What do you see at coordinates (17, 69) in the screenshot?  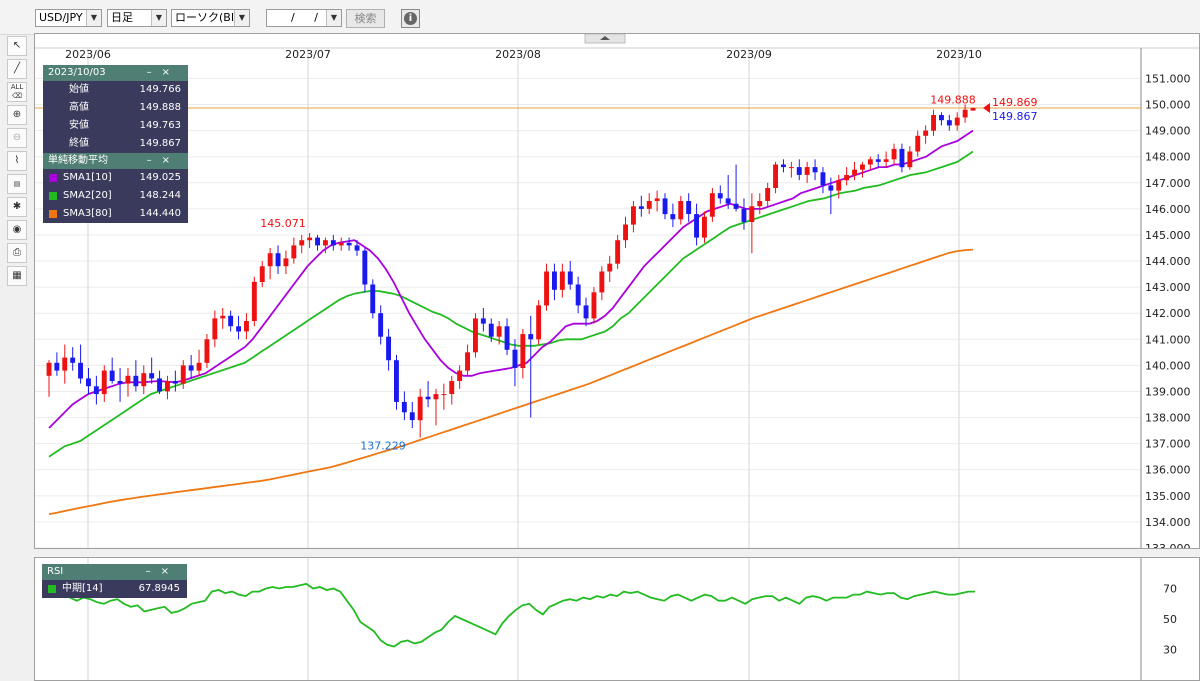 I see `pen-icon: ╱` at bounding box center [17, 69].